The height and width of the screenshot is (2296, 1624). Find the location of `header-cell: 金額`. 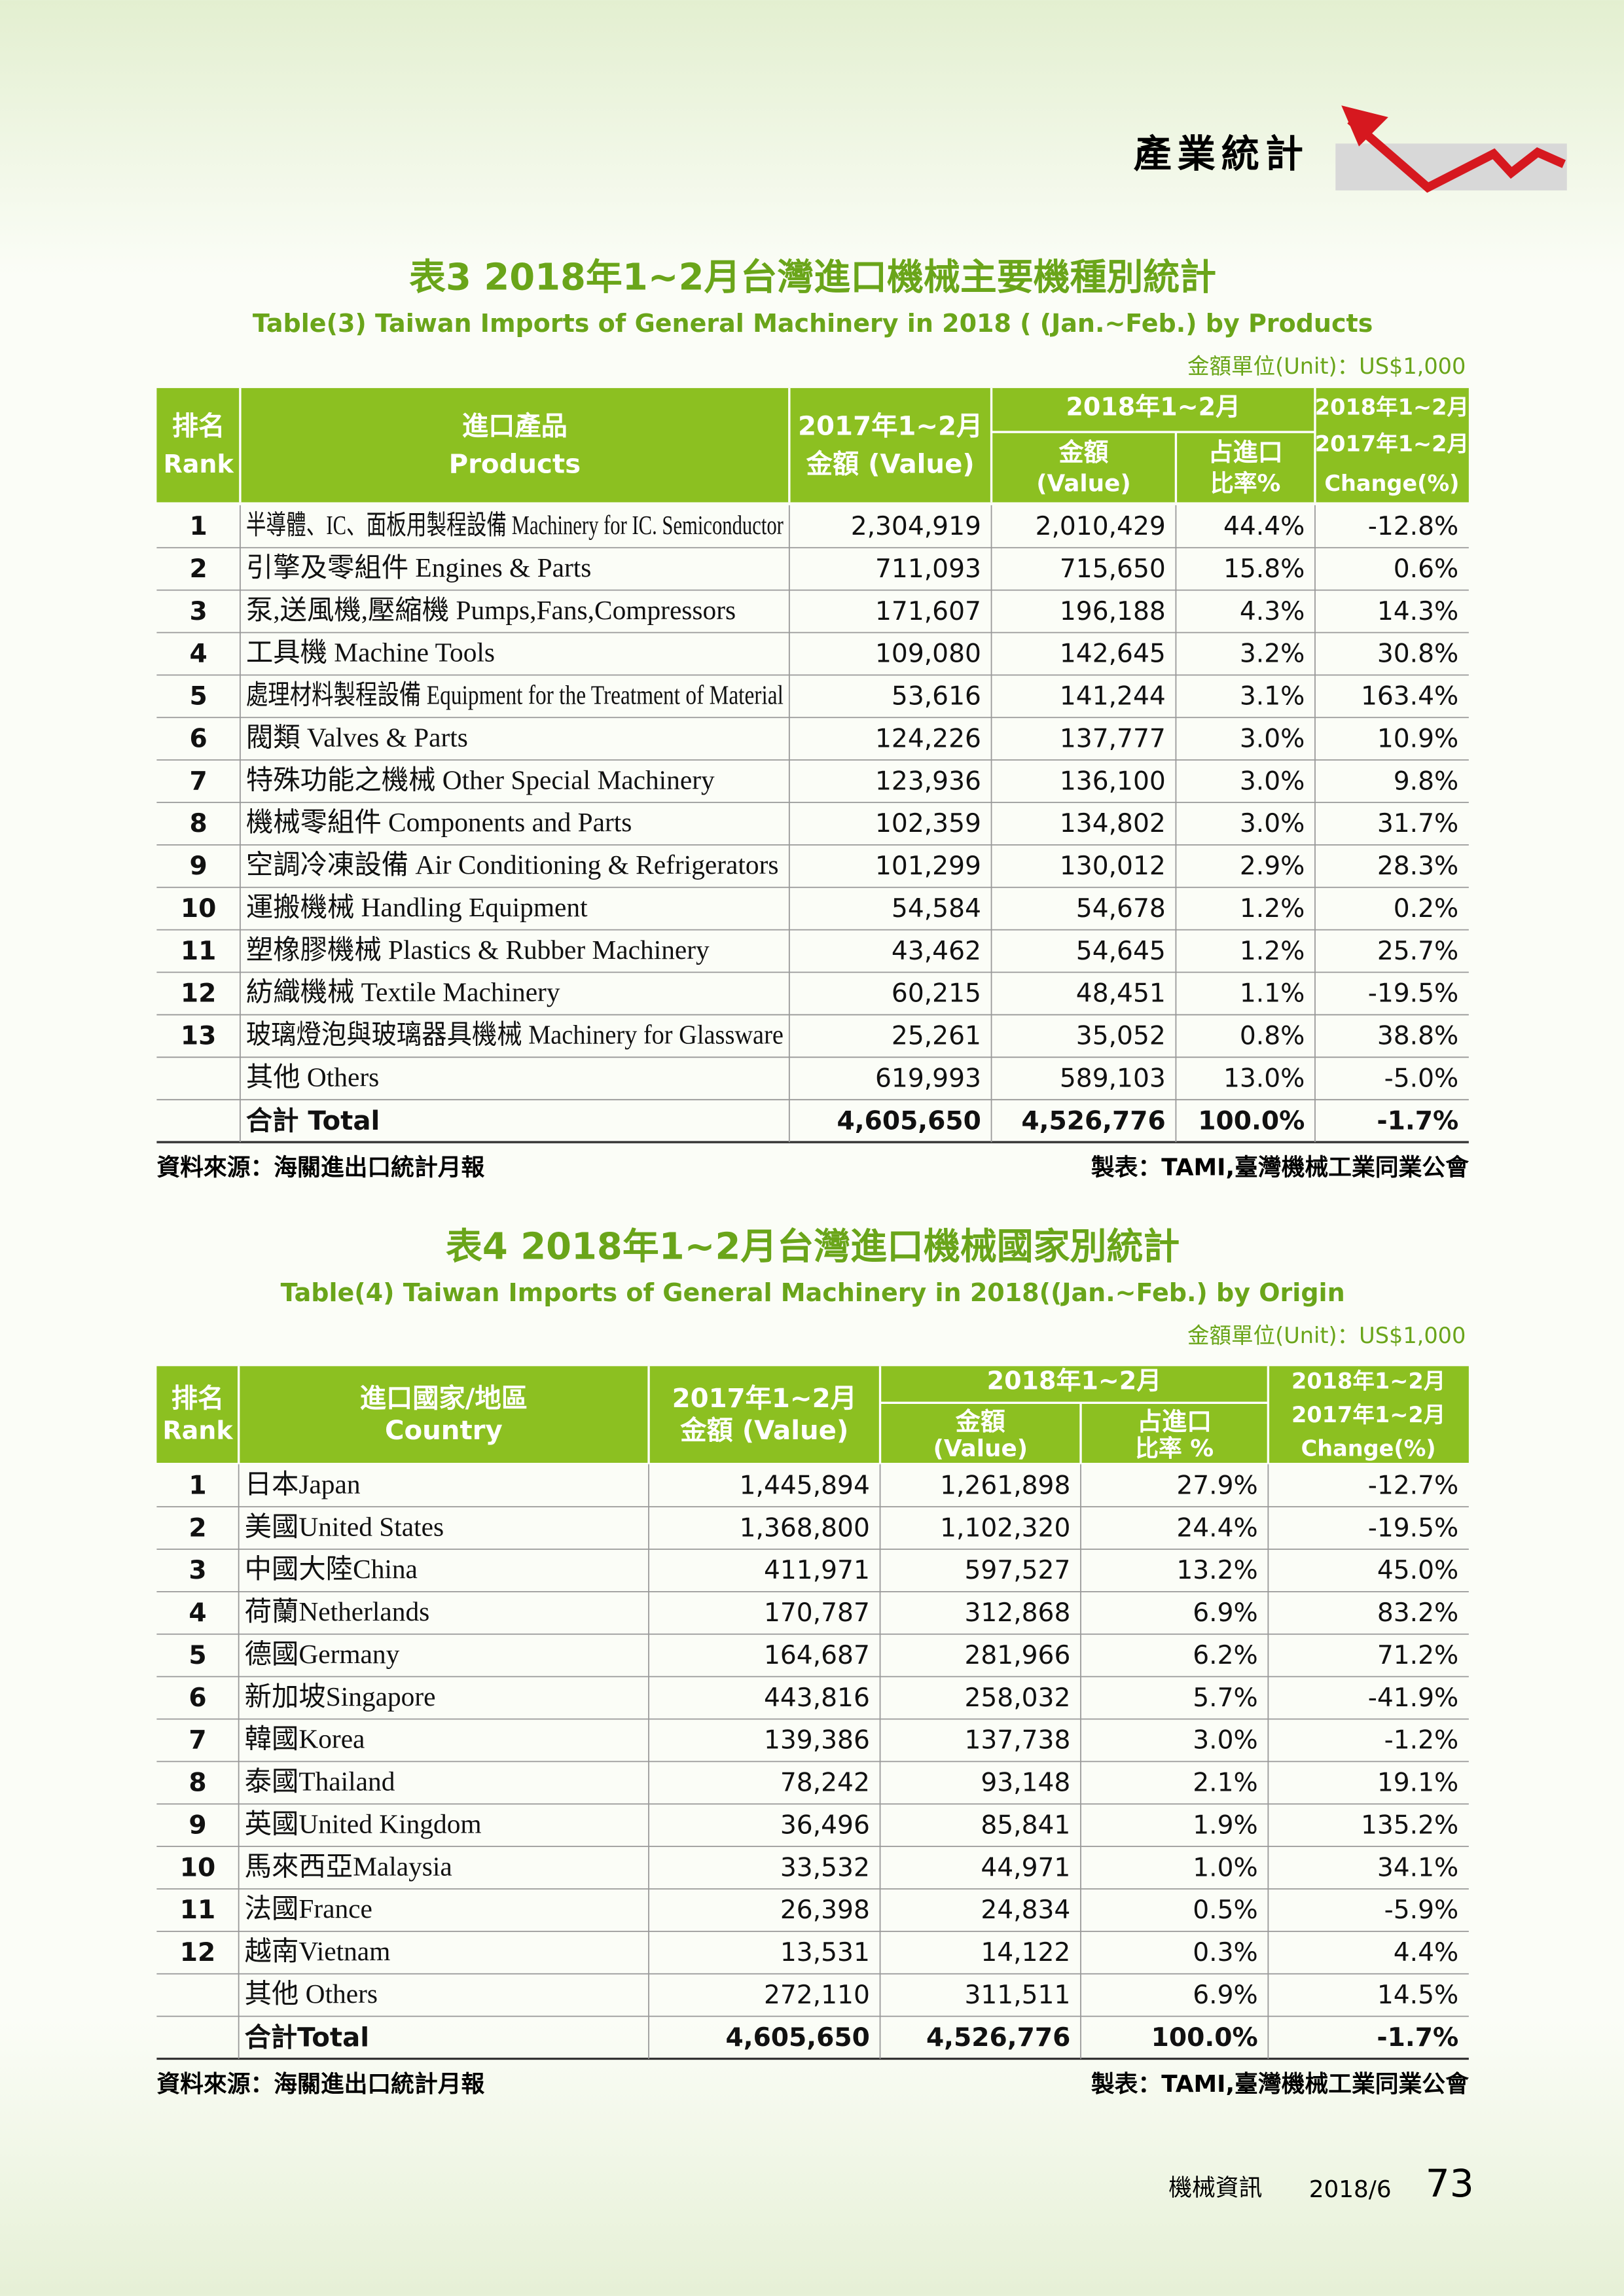

header-cell: 金額 is located at coordinates (1083, 452).